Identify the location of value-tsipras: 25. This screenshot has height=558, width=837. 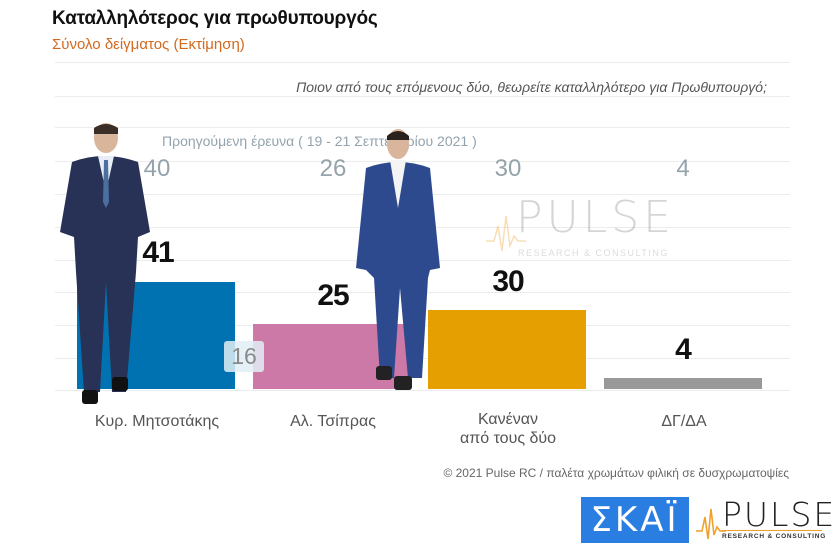
(333, 295).